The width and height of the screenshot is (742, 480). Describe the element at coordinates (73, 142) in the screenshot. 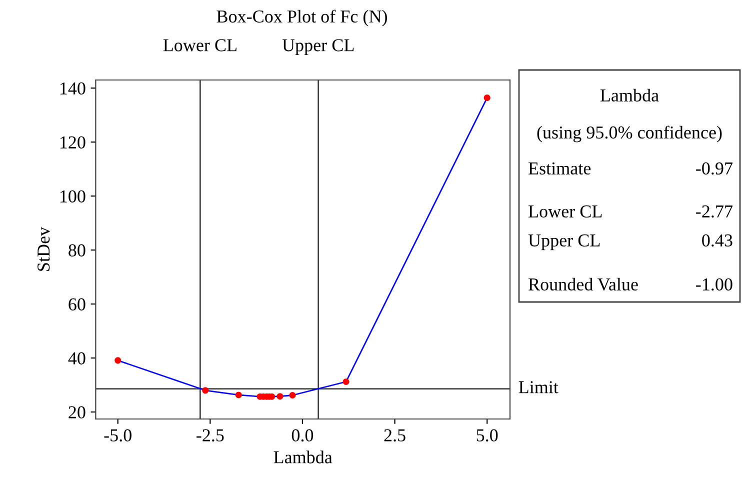

I see `y-tick-label: 120` at that location.